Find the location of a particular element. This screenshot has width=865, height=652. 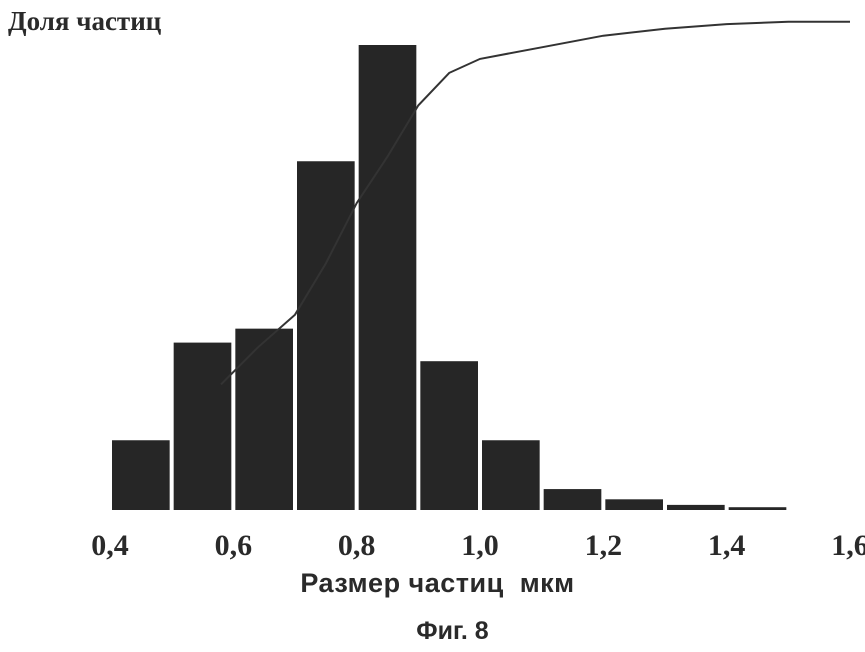

x-tick-label: 0,4 is located at coordinates (110, 544).